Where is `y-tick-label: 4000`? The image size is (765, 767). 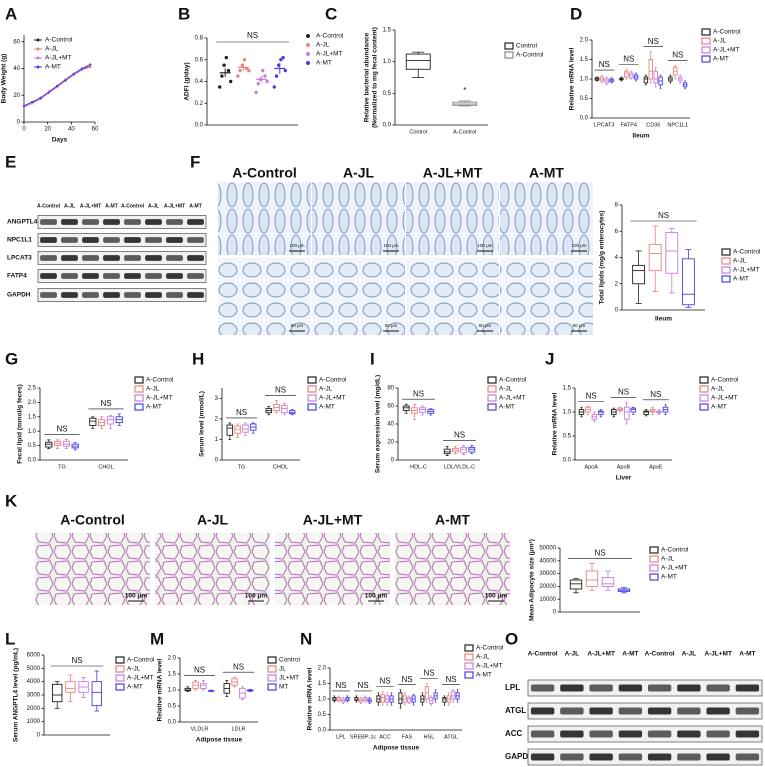 y-tick-label: 4000 is located at coordinates (34, 682).